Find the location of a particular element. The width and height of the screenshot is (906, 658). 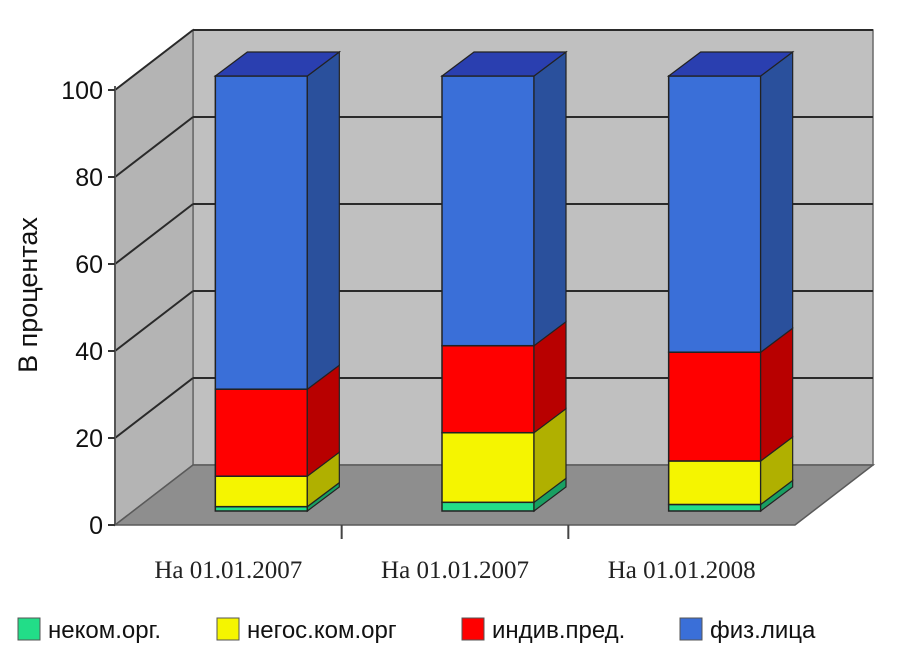

x-category-label: На 01.01.2008 is located at coordinates (682, 570).